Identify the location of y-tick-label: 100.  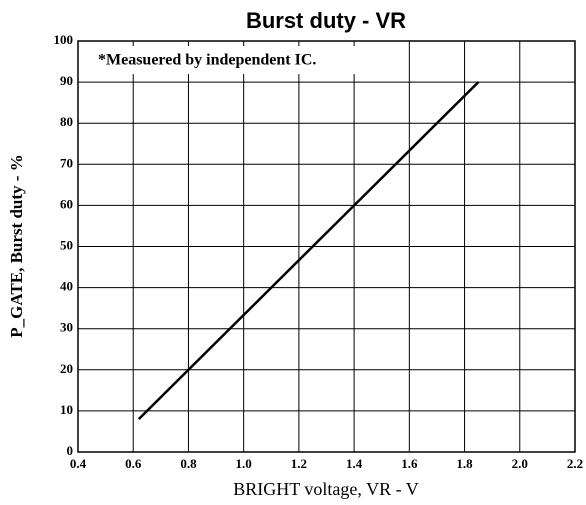
(64, 39).